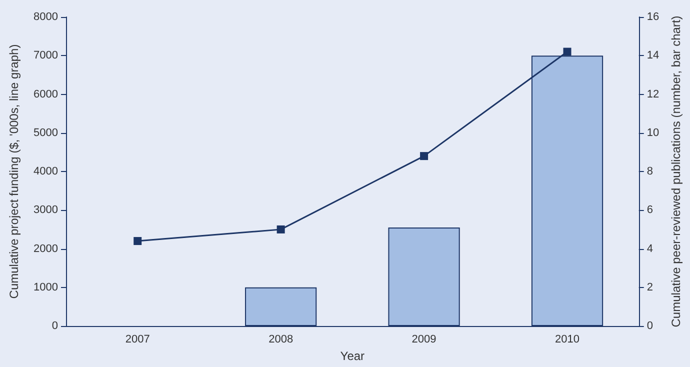  I want to click on y2-tick-label: 12, so click(653, 94).